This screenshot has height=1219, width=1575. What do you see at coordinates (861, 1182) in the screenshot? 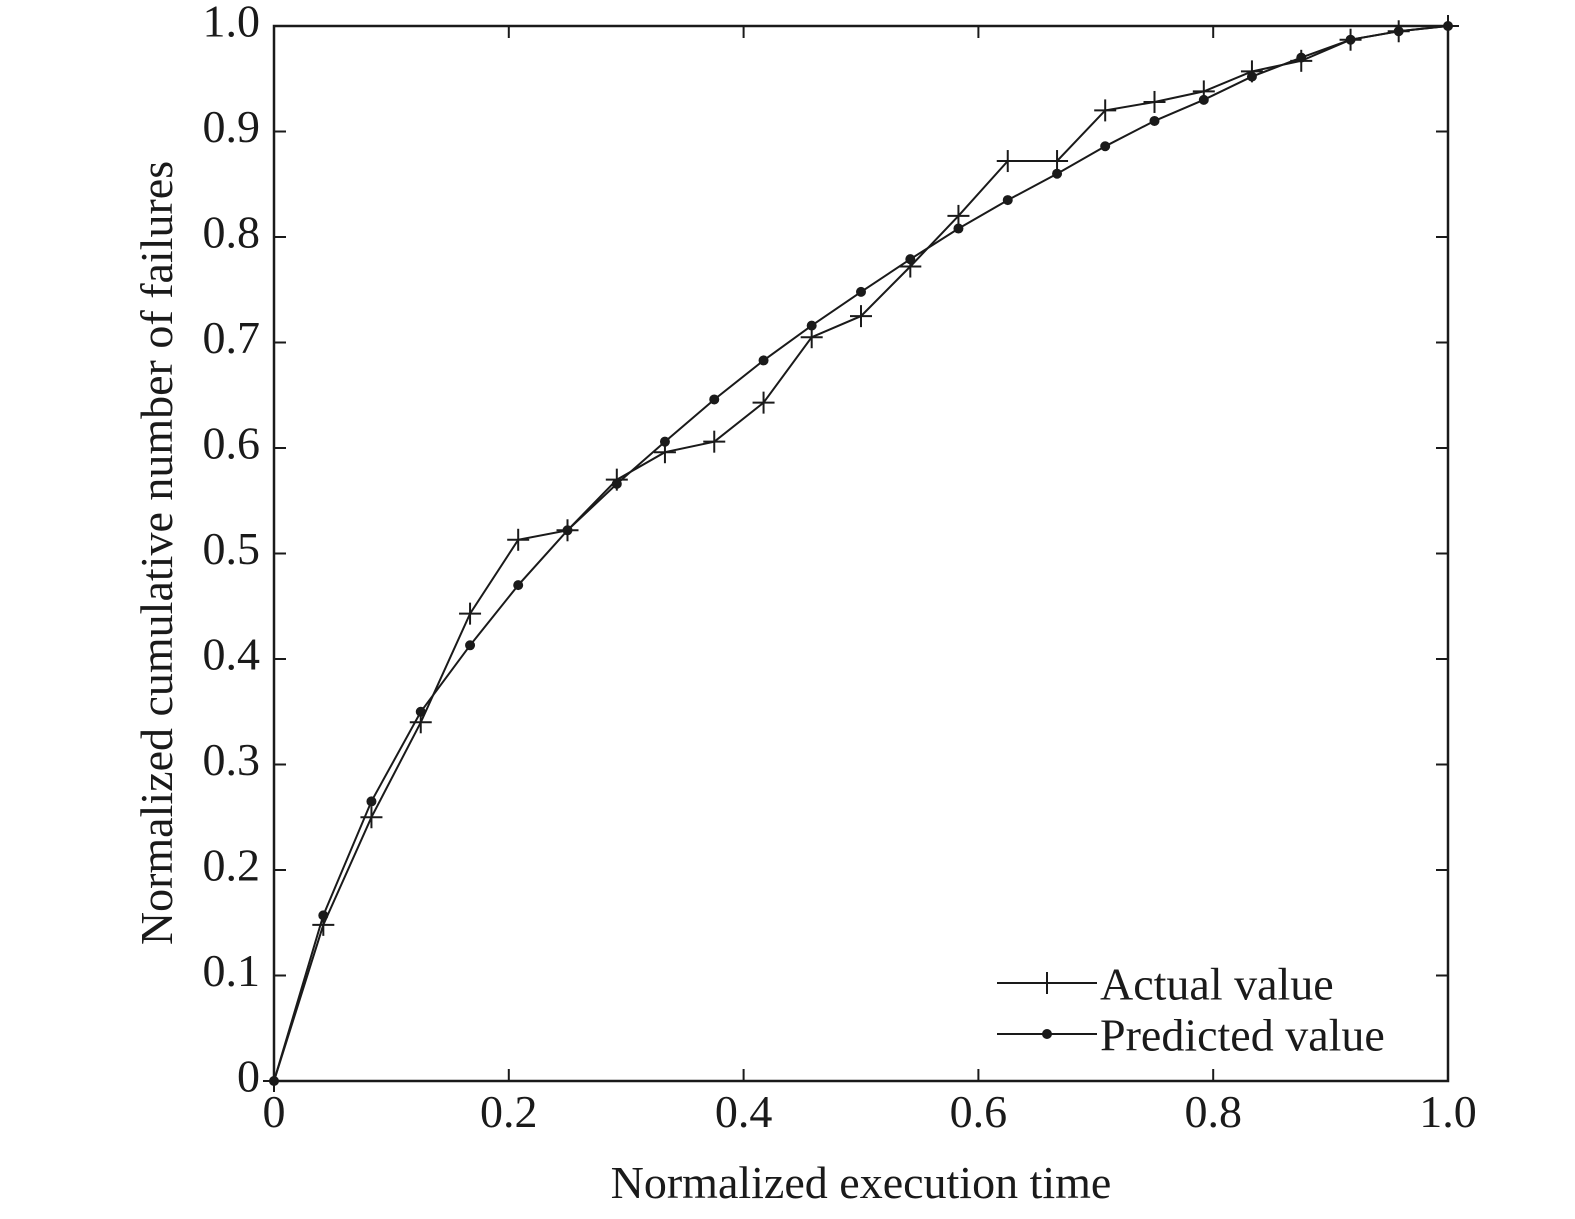
I see `x-axis-label: Normalized execution time` at bounding box center [861, 1182].